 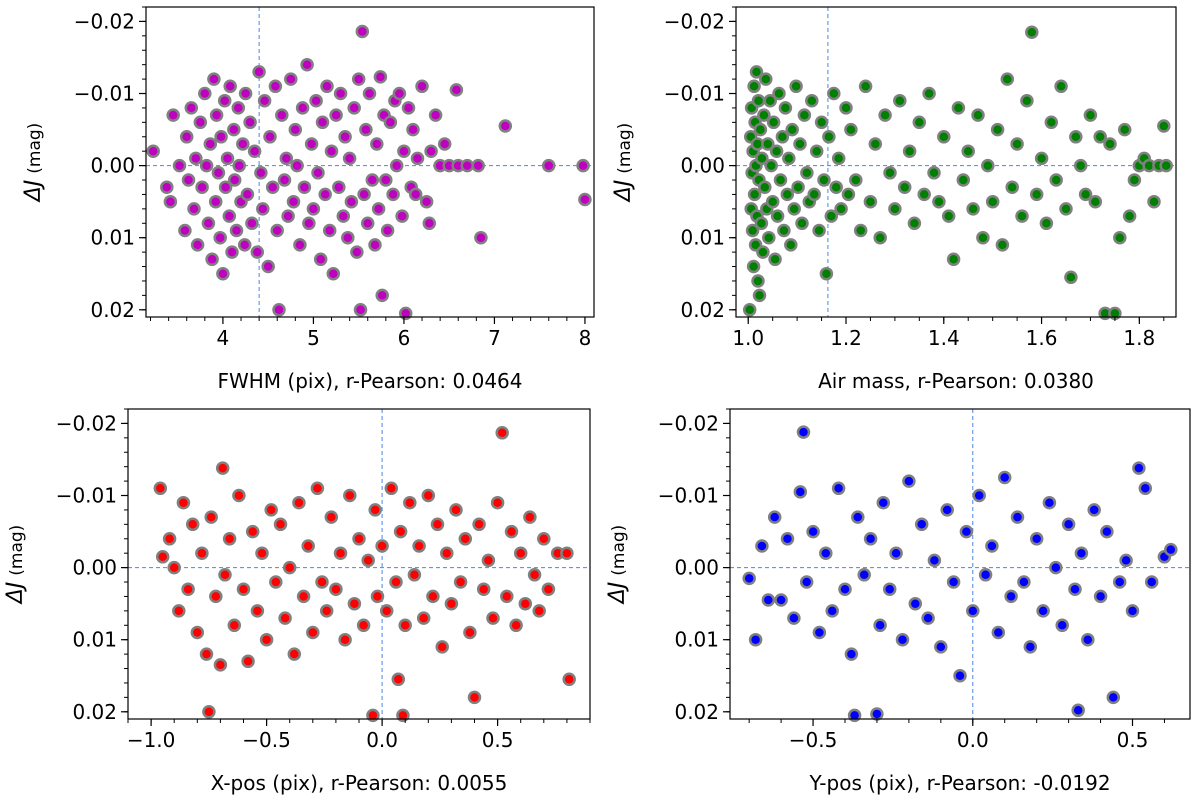 I want to click on x-tick-label: 1.0, so click(x=748, y=338).